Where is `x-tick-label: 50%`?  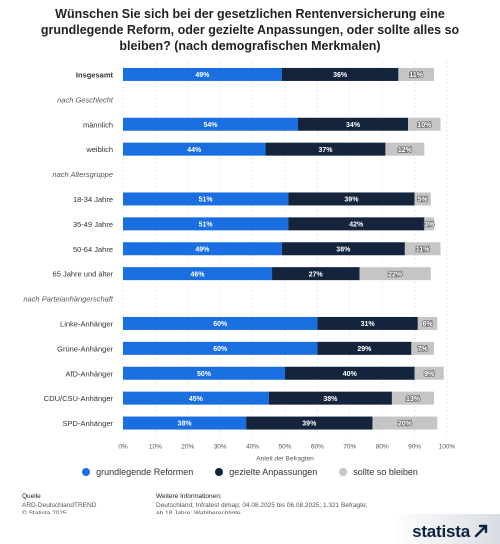
x-tick-label: 50% is located at coordinates (284, 447).